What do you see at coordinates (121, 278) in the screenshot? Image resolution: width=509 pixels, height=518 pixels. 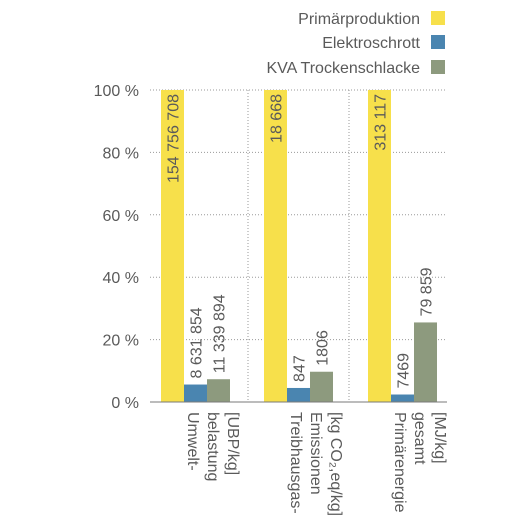 I see `y-tick-label: 40 %` at bounding box center [121, 278].